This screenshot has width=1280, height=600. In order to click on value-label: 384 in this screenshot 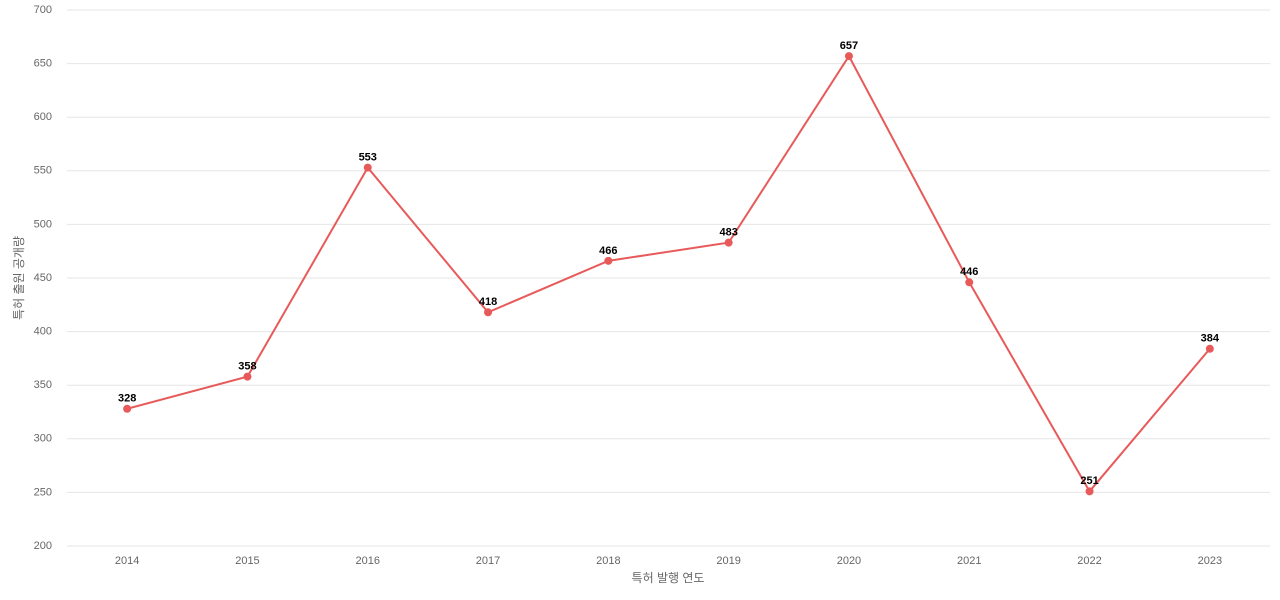, I will do `click(1210, 339)`.